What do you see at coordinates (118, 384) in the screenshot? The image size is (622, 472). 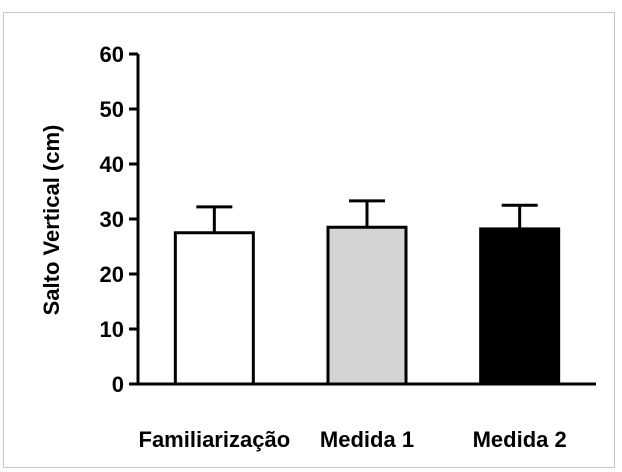 I see `y-tick-label: 0` at bounding box center [118, 384].